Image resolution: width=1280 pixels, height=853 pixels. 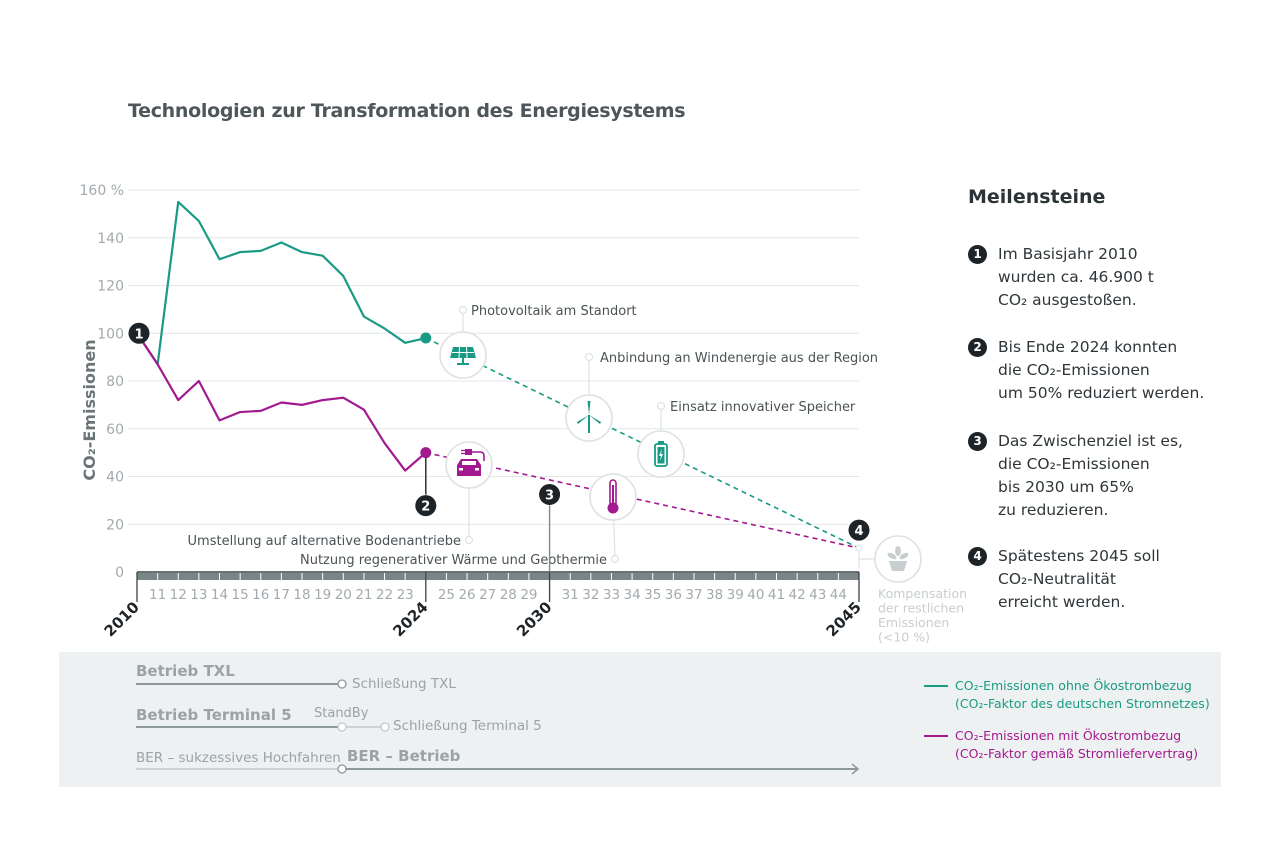 I want to click on timeline-label-txl: Betrieb TXL, so click(x=185, y=671).